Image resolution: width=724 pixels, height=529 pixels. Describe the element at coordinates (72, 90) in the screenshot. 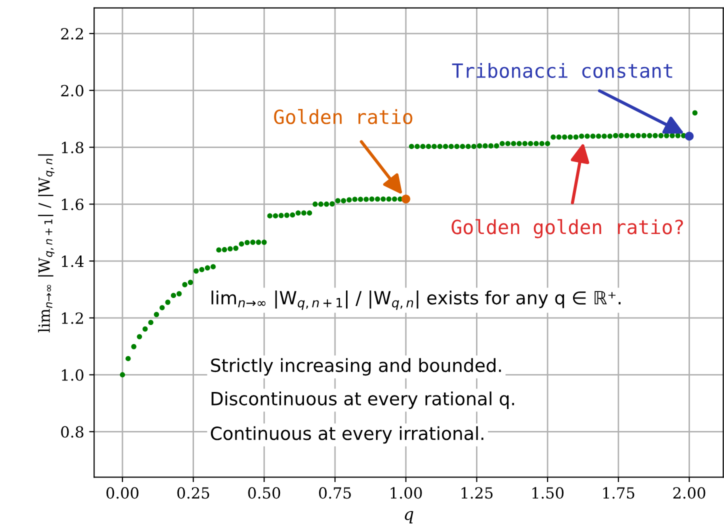

I see `y-tick-label: 2.0` at that location.